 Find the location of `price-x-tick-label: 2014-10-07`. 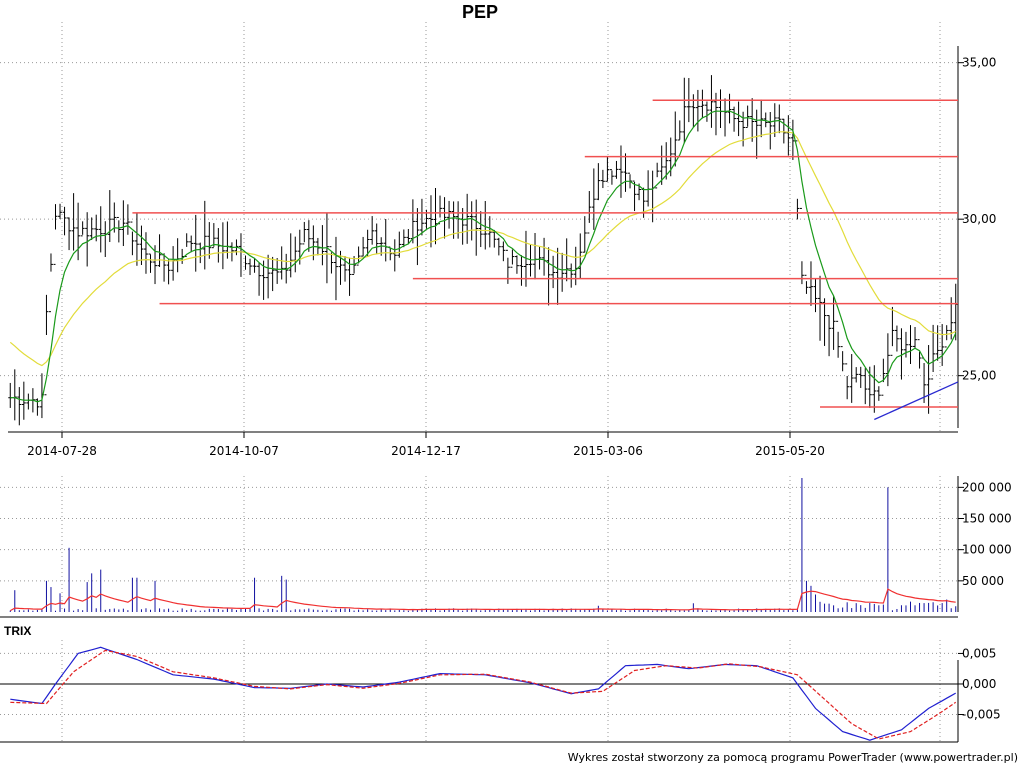

price-x-tick-label: 2014-10-07 is located at coordinates (244, 451).